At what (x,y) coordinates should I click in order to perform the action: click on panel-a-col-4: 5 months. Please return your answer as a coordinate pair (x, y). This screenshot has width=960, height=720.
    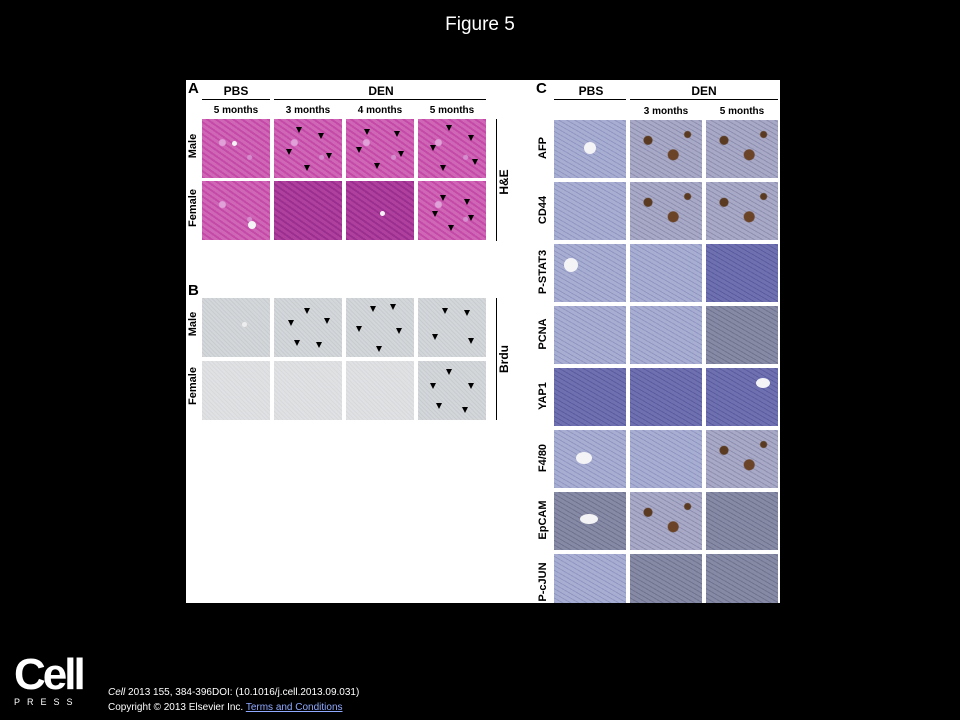
    Looking at the image, I should click on (452, 110).